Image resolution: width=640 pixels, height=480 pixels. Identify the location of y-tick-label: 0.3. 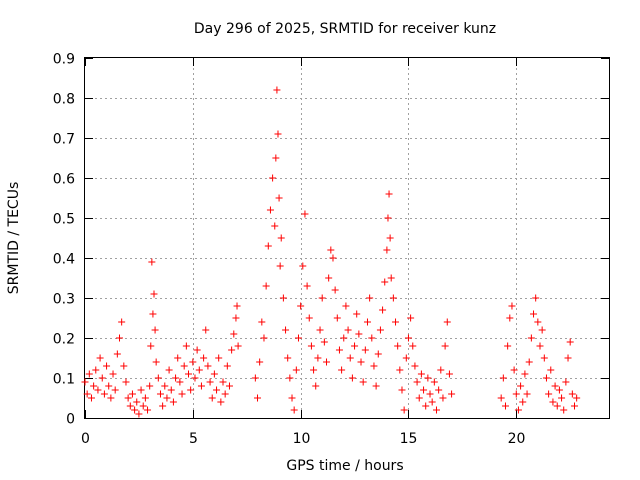
(64, 300).